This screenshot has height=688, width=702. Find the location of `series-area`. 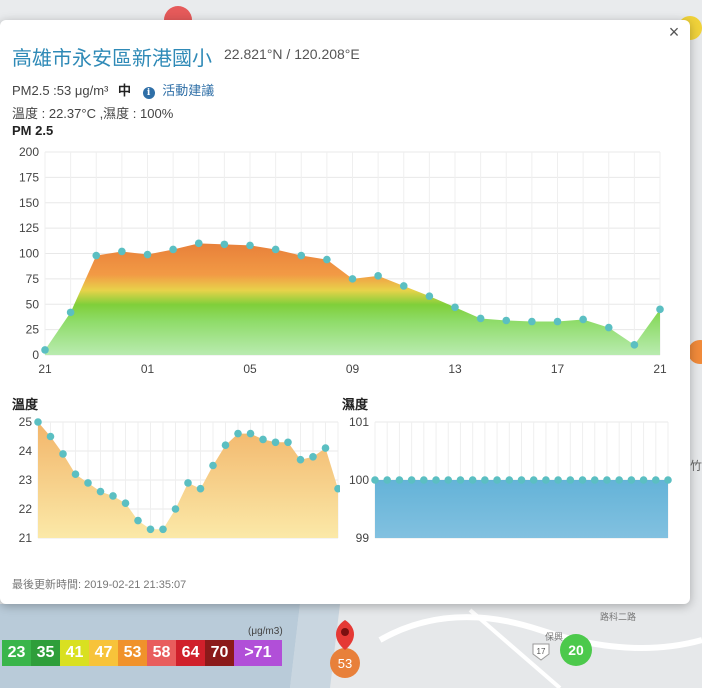

series-area is located at coordinates (352, 299).